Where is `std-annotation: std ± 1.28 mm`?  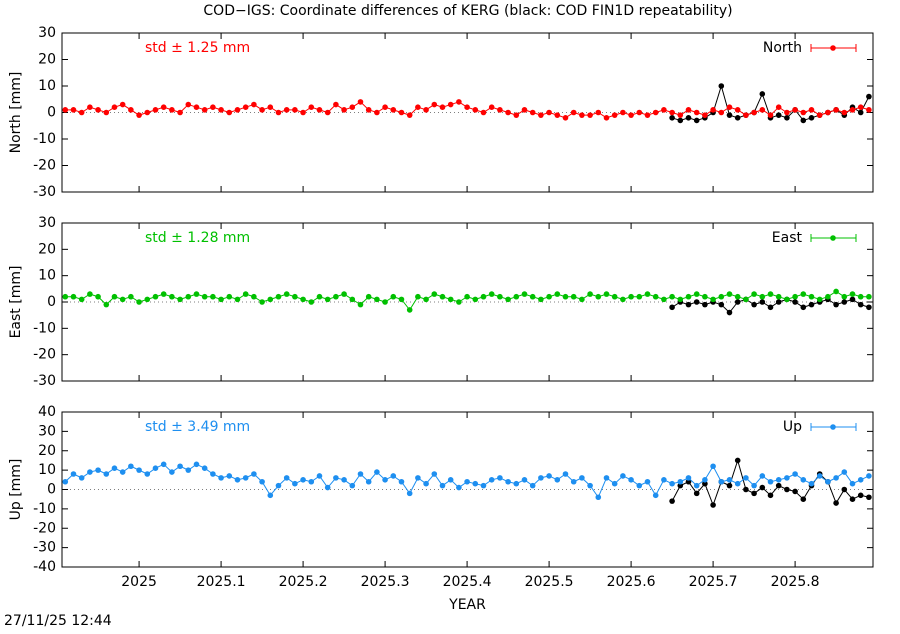 std-annotation: std ± 1.28 mm is located at coordinates (197, 238).